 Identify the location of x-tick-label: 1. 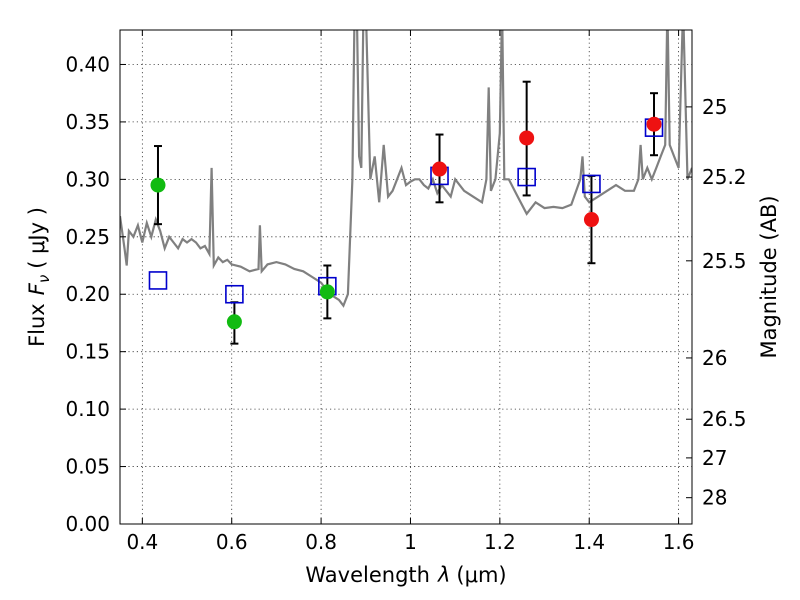
(410, 542).